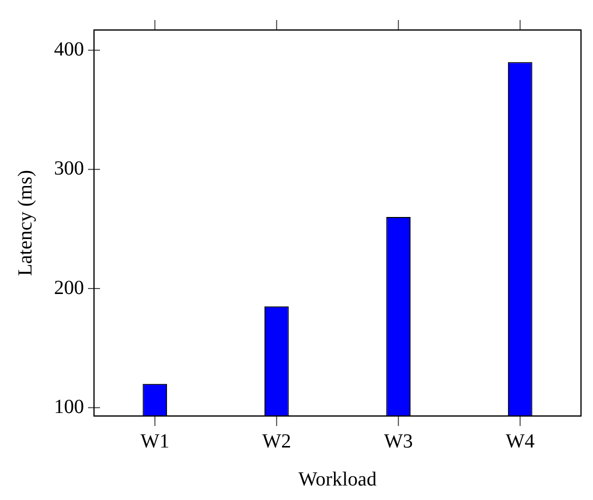 The height and width of the screenshot is (500, 593). Describe the element at coordinates (337, 479) in the screenshot. I see `x-axis-title: Workload` at that location.